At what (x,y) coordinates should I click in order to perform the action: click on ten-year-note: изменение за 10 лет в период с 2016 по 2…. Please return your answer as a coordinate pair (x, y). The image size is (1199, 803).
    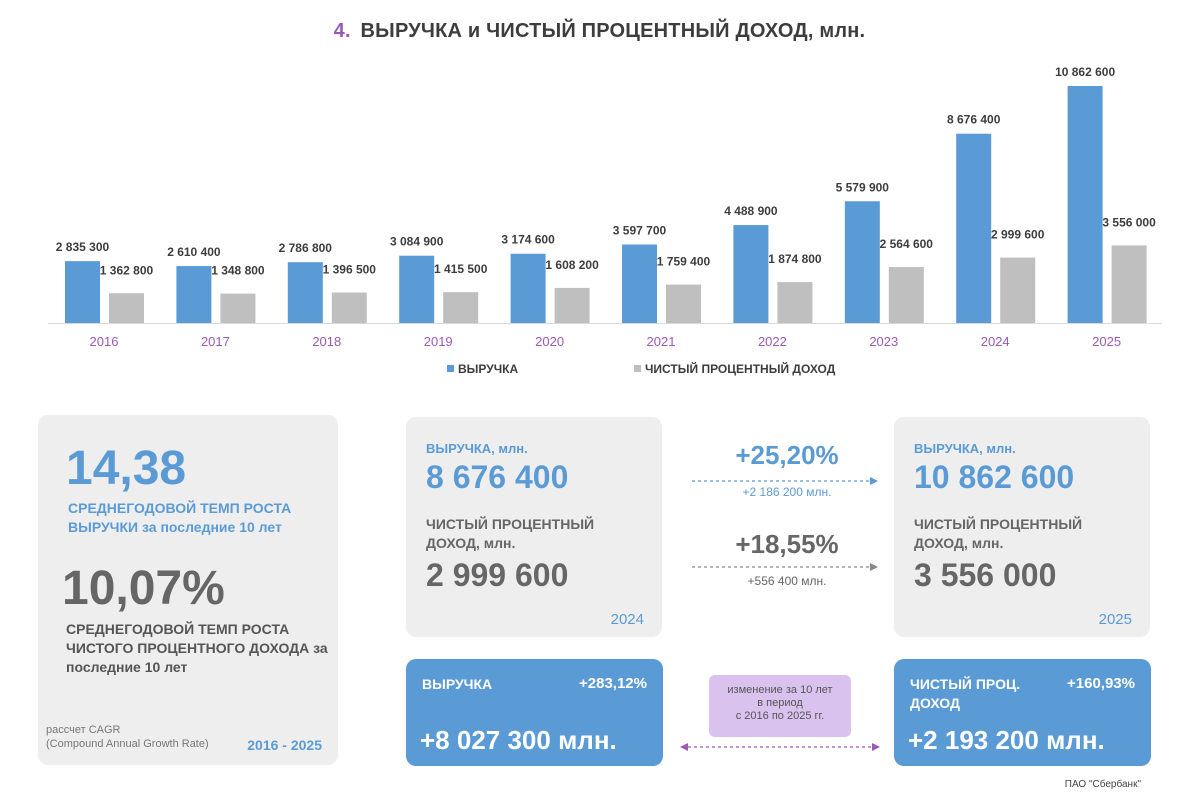
    Looking at the image, I should click on (780, 706).